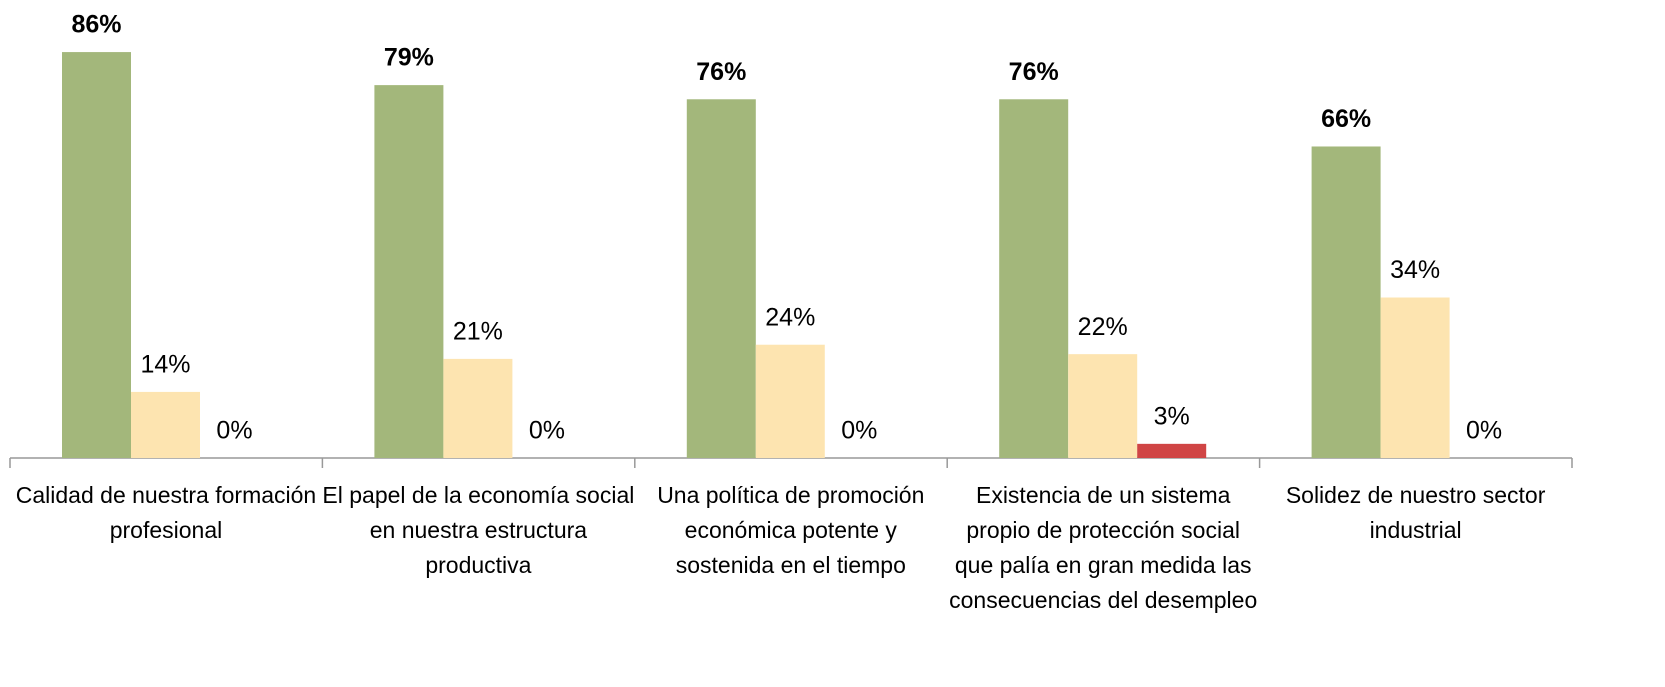 The height and width of the screenshot is (687, 1665). What do you see at coordinates (790, 317) in the screenshot?
I see `data-label: 24%` at bounding box center [790, 317].